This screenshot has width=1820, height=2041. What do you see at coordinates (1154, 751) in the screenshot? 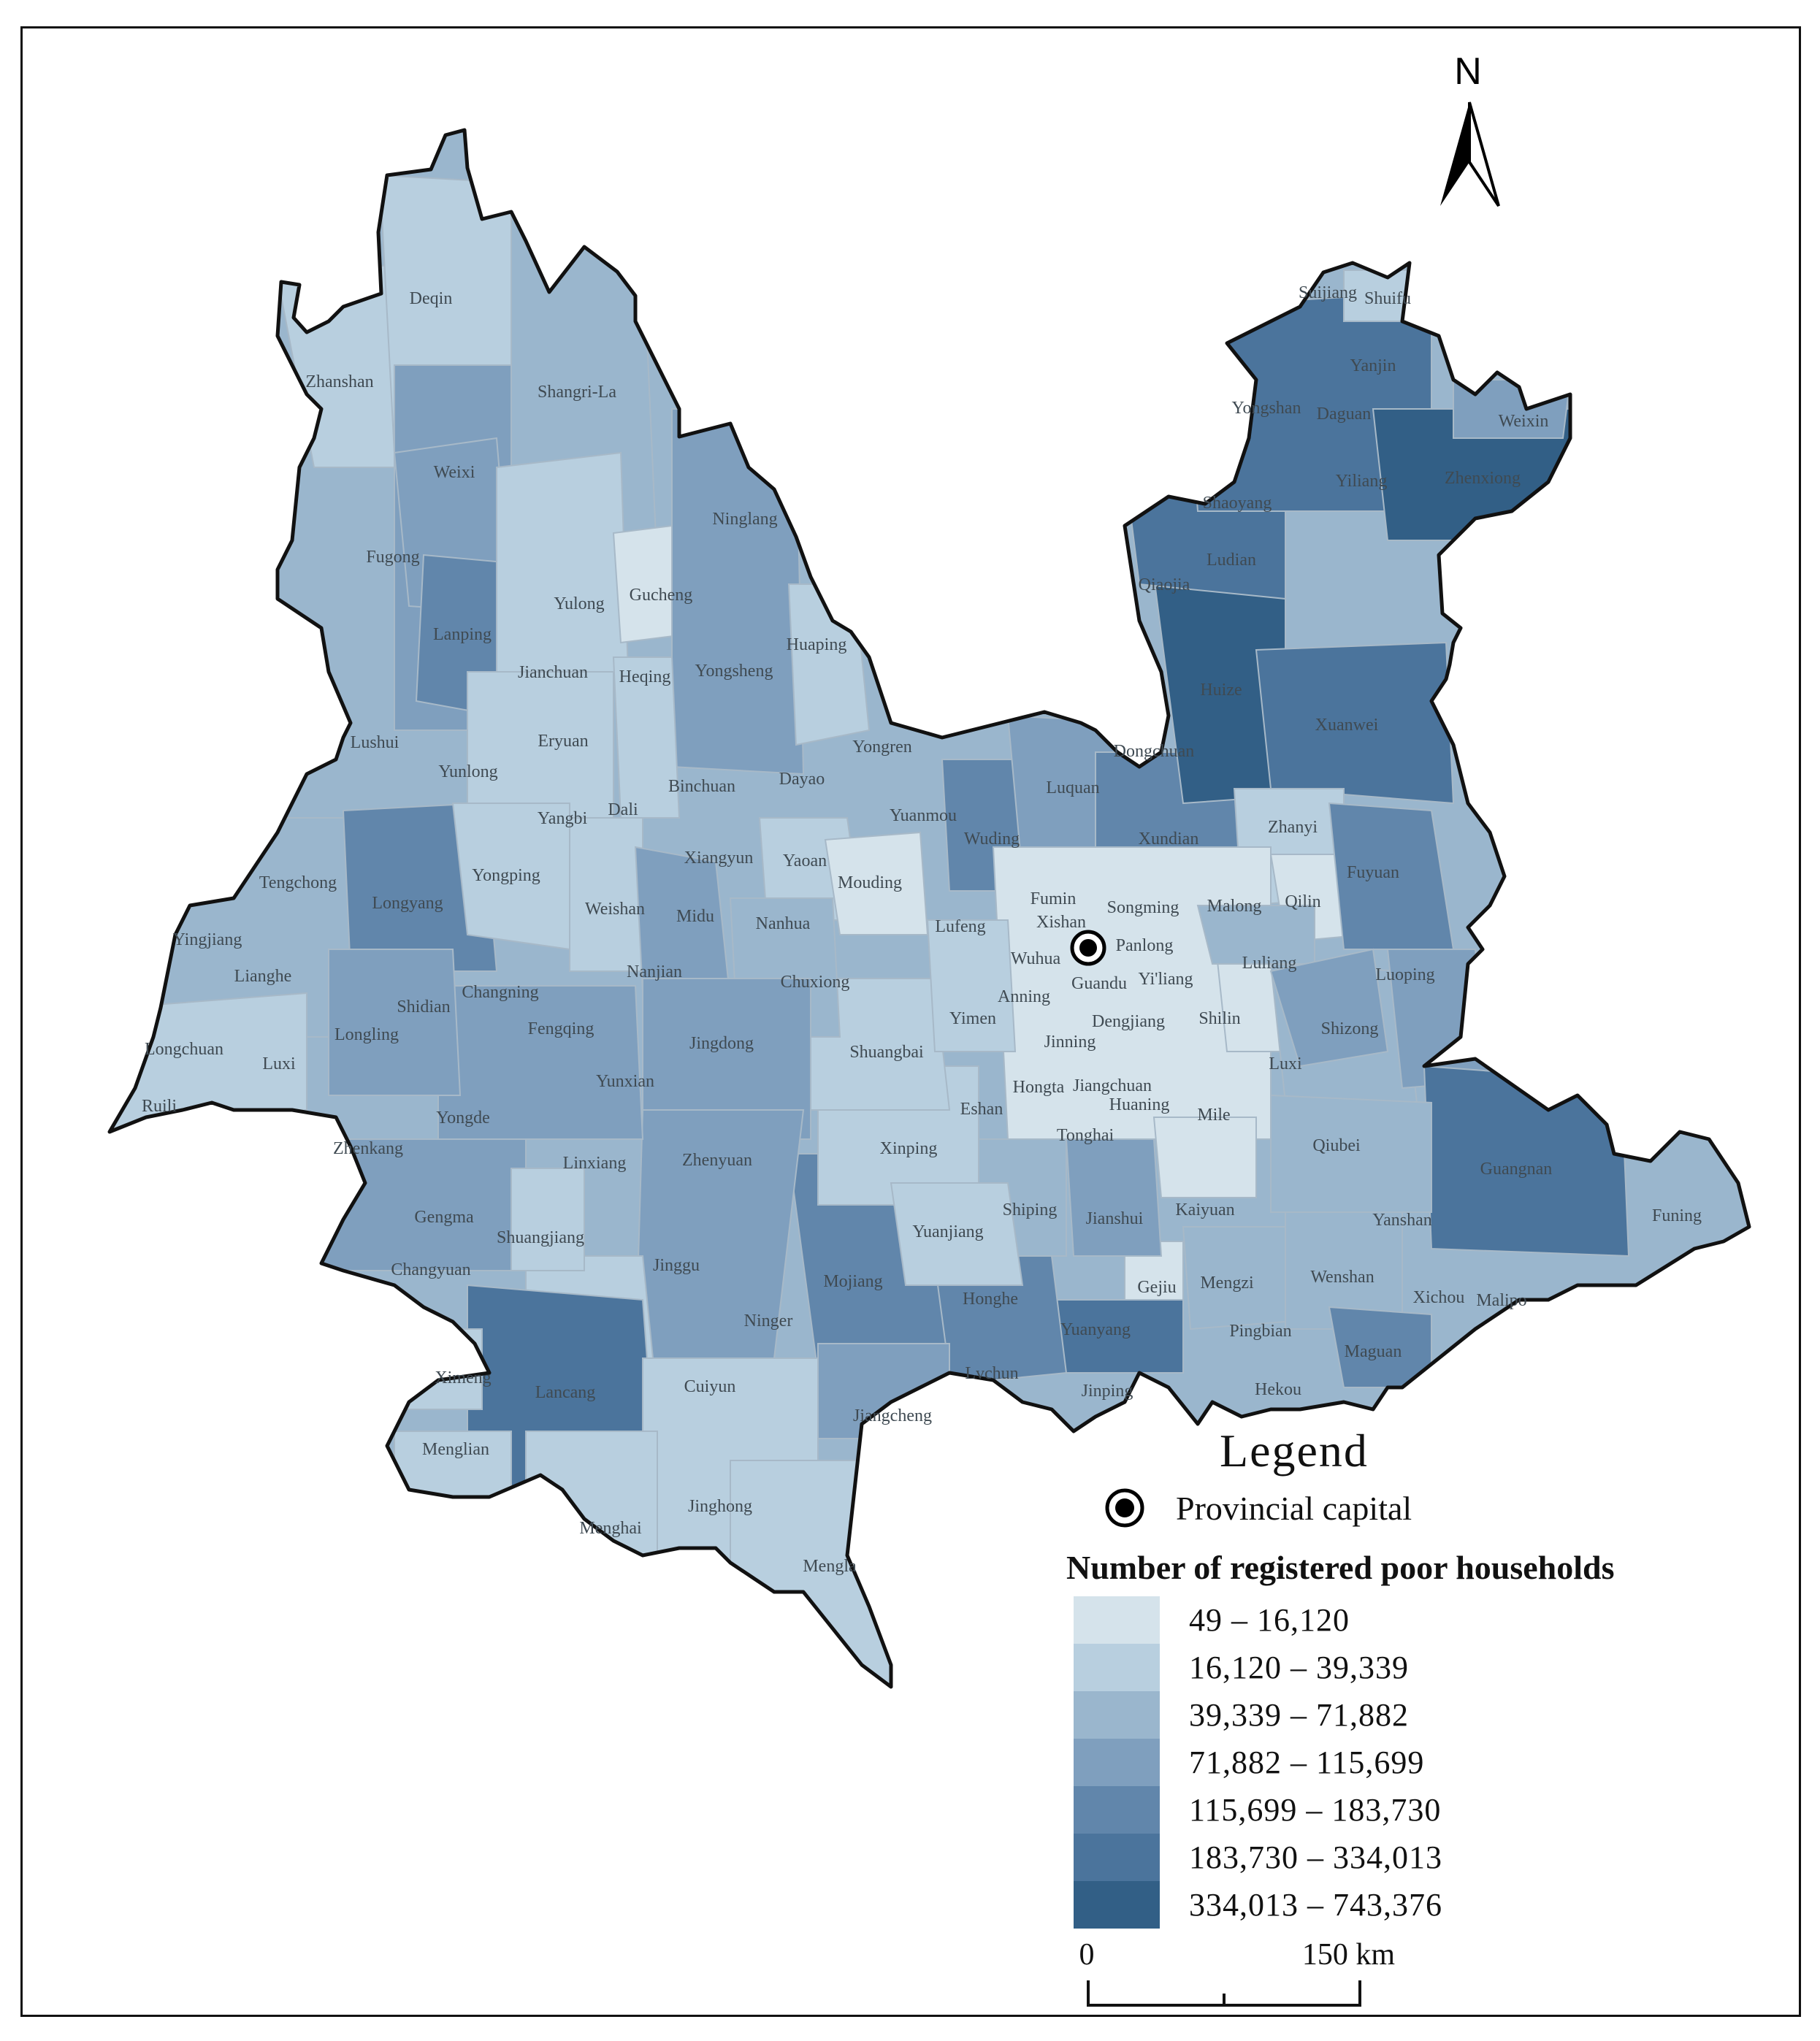
I see `label-dongchuan: Dongchuan` at bounding box center [1154, 751].